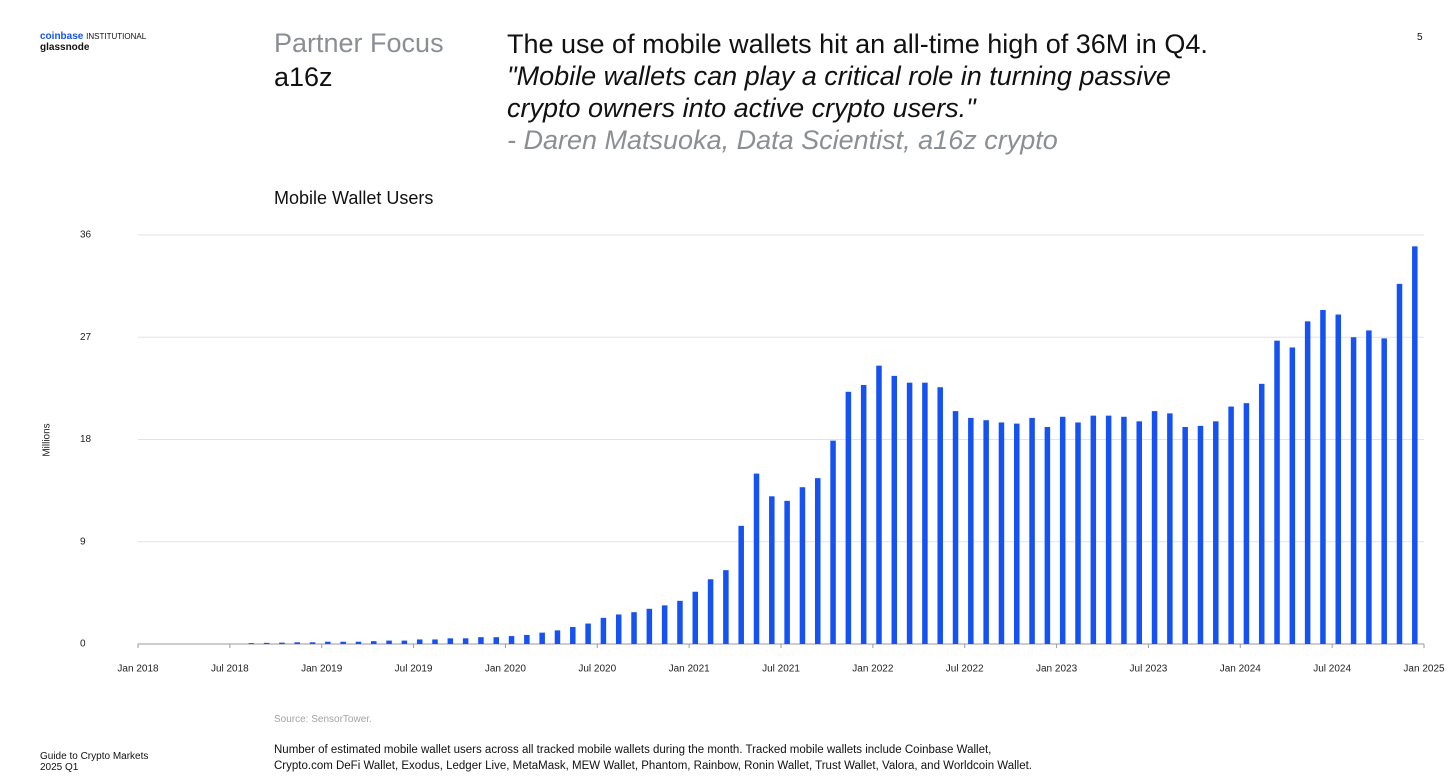 The width and height of the screenshot is (1454, 782). Describe the element at coordinates (94, 756) in the screenshot. I see `report-name: Guide to Crypto Markets` at that location.